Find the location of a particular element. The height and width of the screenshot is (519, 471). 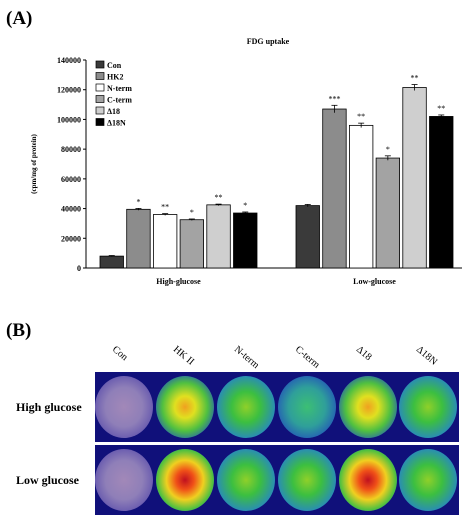

column-label: HK II is located at coordinates (183, 356).